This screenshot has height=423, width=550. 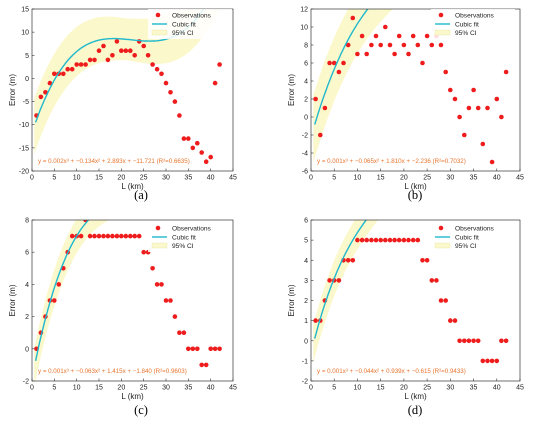 What do you see at coordinates (304, 10) in the screenshot?
I see `y-tick-label: 12` at bounding box center [304, 10].